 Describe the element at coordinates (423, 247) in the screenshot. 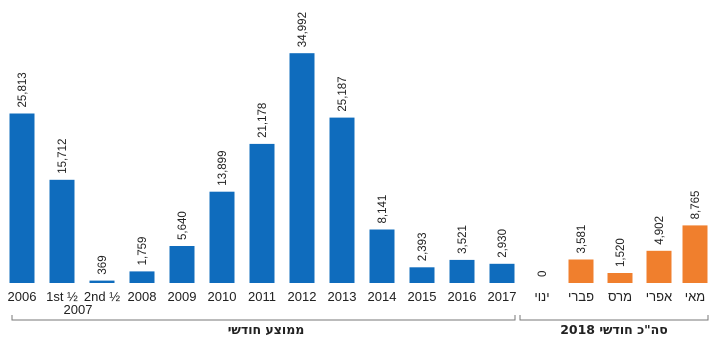

I see `value-label-0-10: 2,393` at that location.